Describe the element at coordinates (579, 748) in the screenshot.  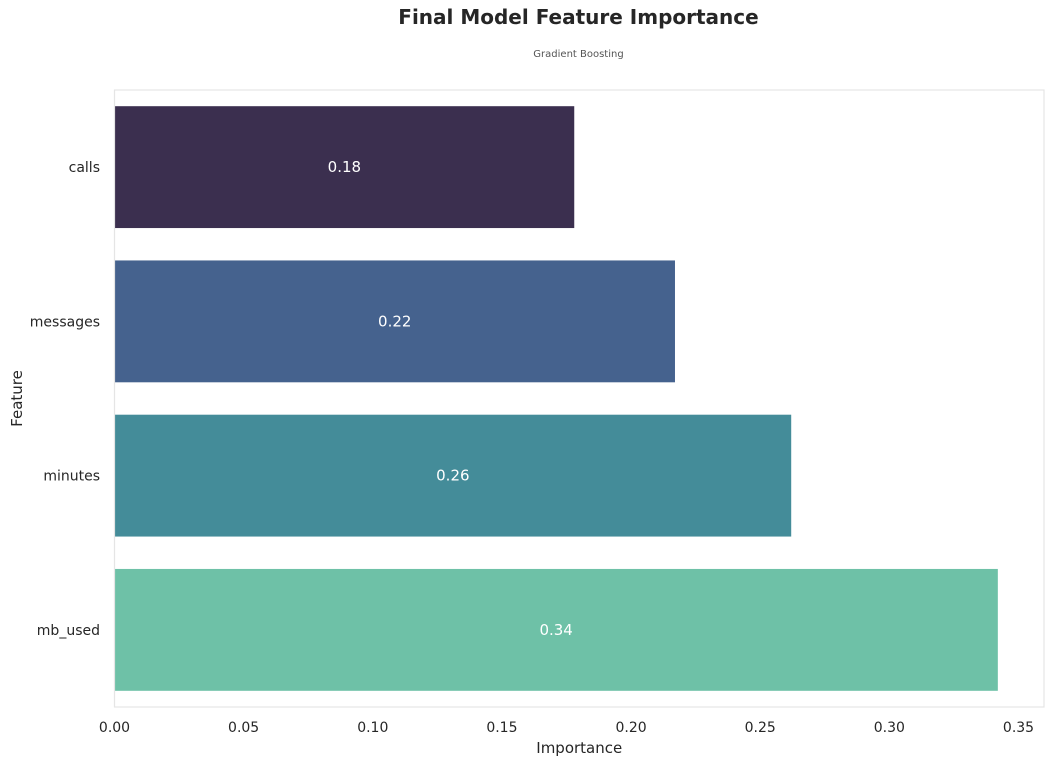
I see `x-axis-label: Importance` at that location.